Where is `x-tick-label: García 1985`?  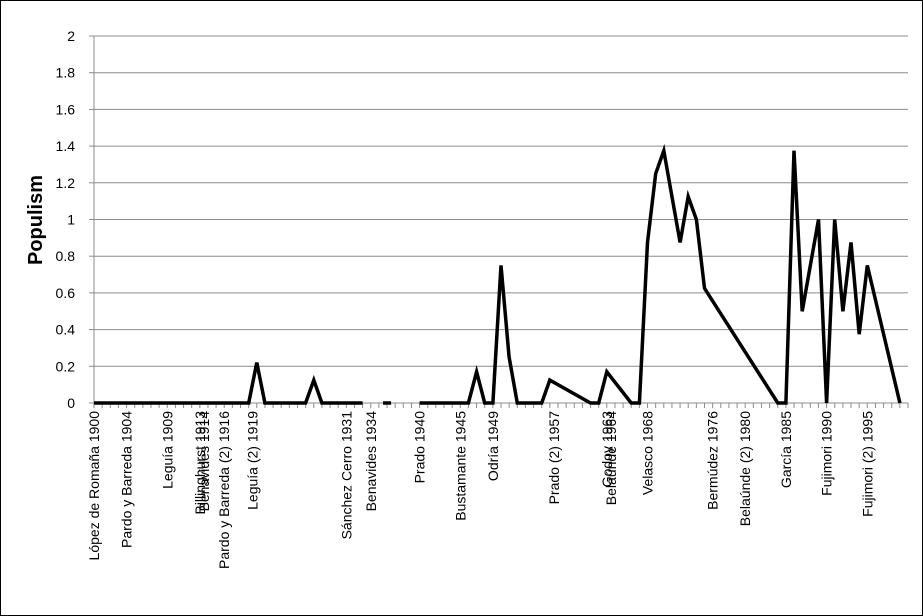
x-tick-label: García 1985 is located at coordinates (786, 449).